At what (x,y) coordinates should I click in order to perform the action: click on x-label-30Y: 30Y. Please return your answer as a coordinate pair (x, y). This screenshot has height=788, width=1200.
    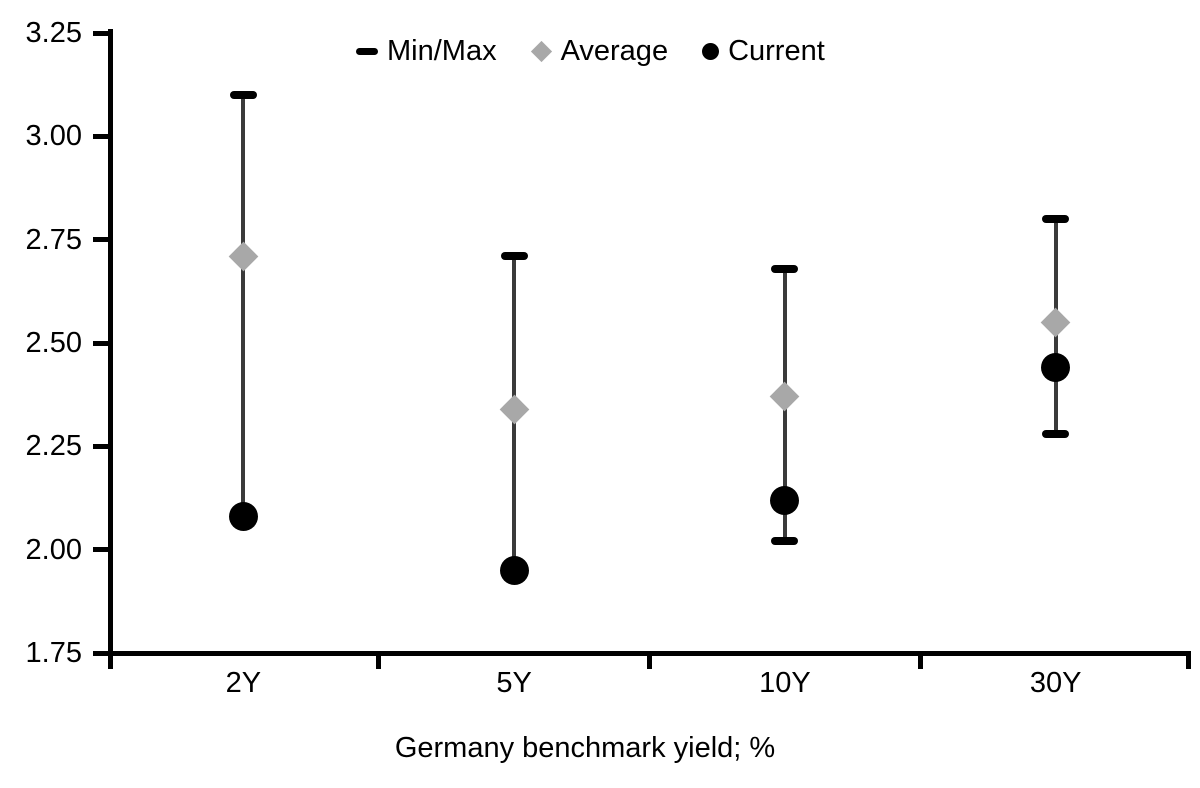
    Looking at the image, I should click on (1055, 683).